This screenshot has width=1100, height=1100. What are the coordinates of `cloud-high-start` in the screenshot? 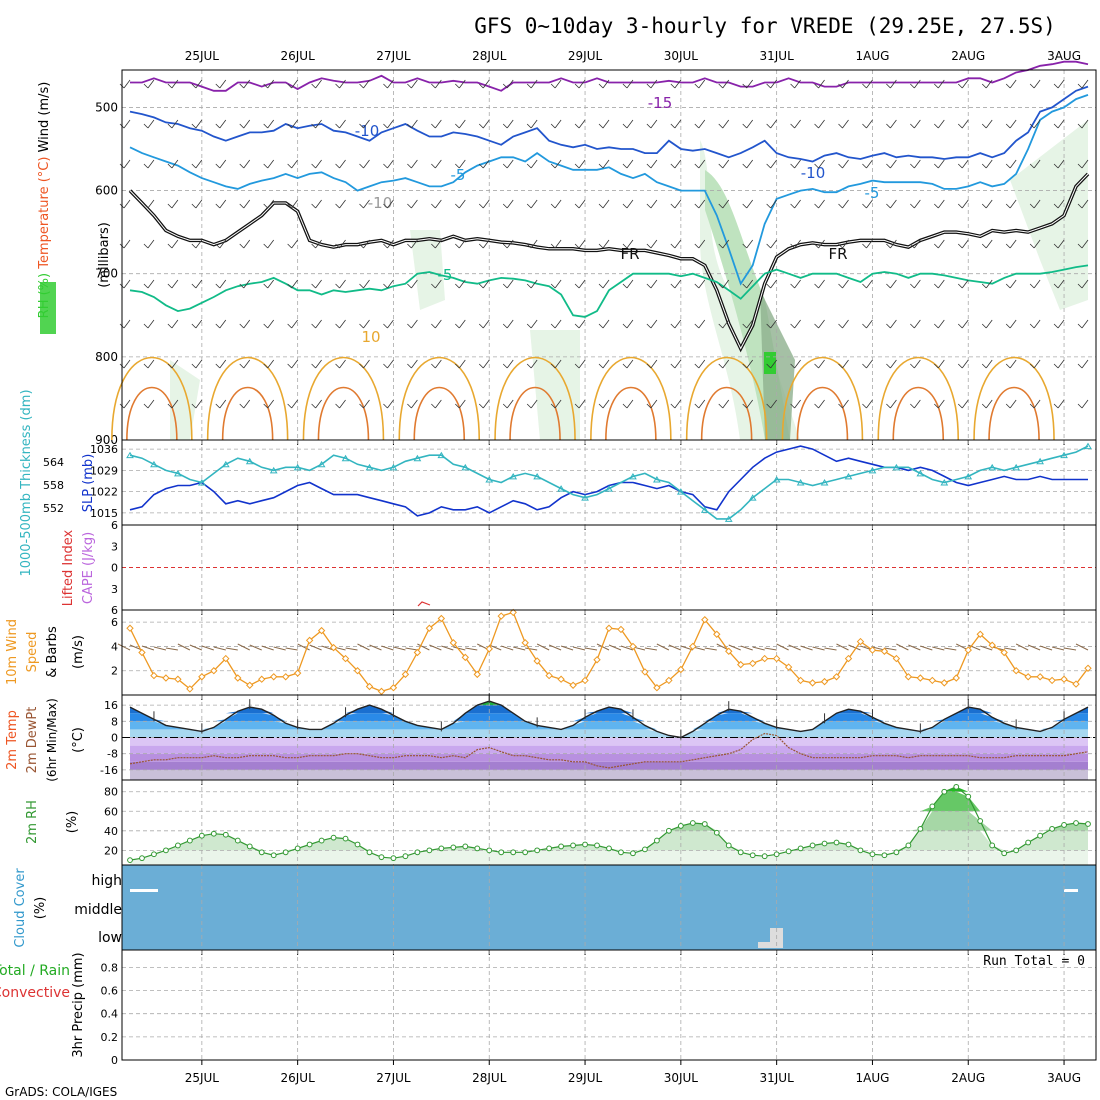 It's located at (144, 890).